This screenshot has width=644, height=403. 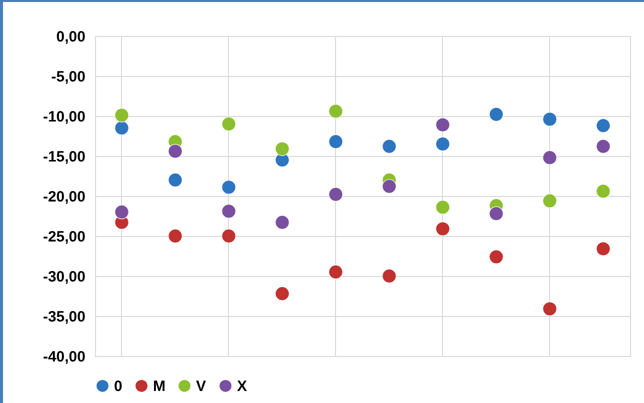 What do you see at coordinates (64, 317) in the screenshot?
I see `y-tick-label: -35,00` at bounding box center [64, 317].